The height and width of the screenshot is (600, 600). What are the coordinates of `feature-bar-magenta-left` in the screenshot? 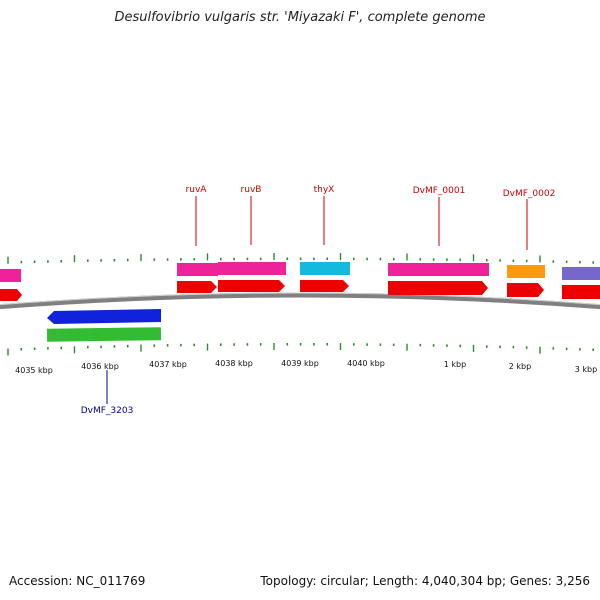 It's located at (10, 275).